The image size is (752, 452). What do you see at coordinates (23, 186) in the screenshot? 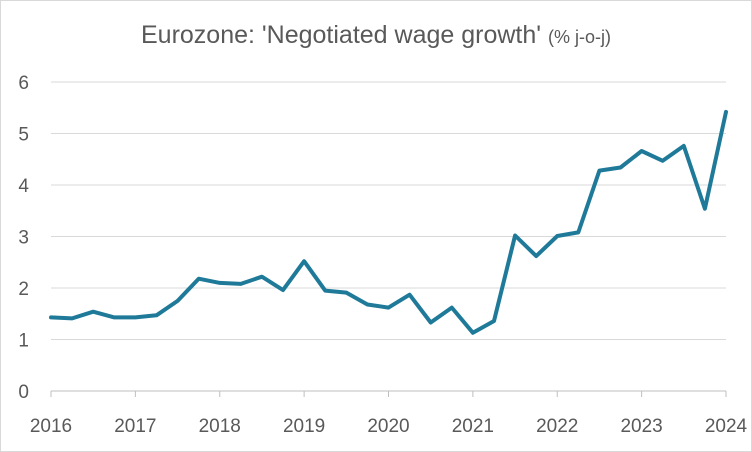
I see `y-tick-label-4: 4` at bounding box center [23, 186].